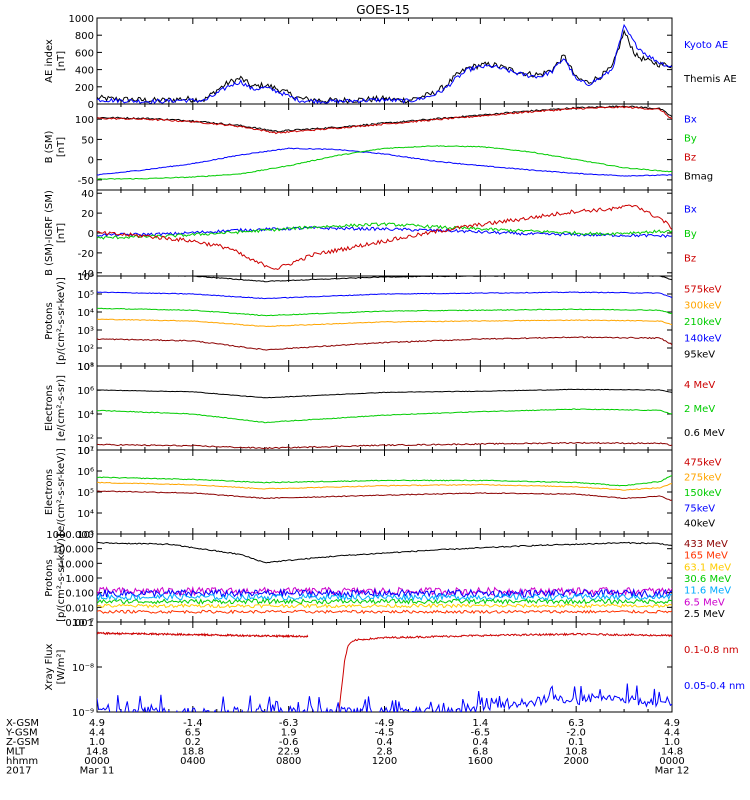  Describe the element at coordinates (87, 194) in the screenshot. I see `y-tick-label: 40` at that location.